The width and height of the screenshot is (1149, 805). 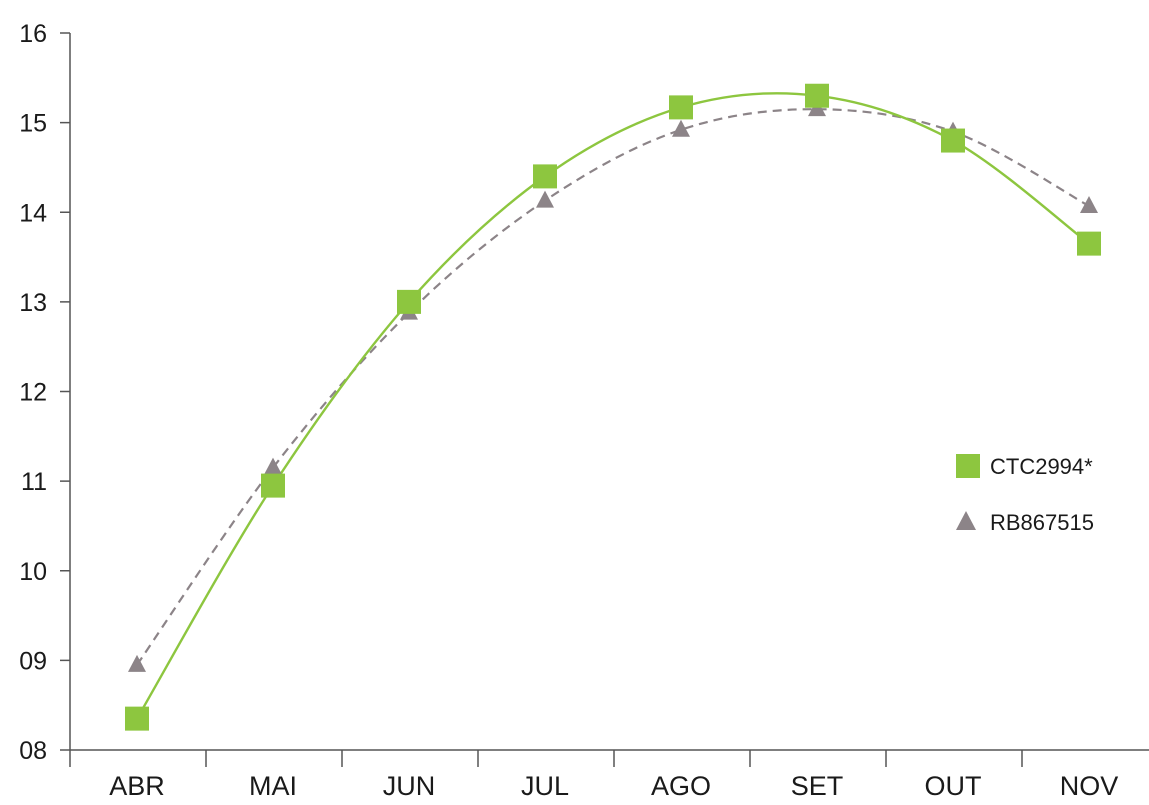 I want to click on y-tick-label: 16, so click(x=33, y=34).